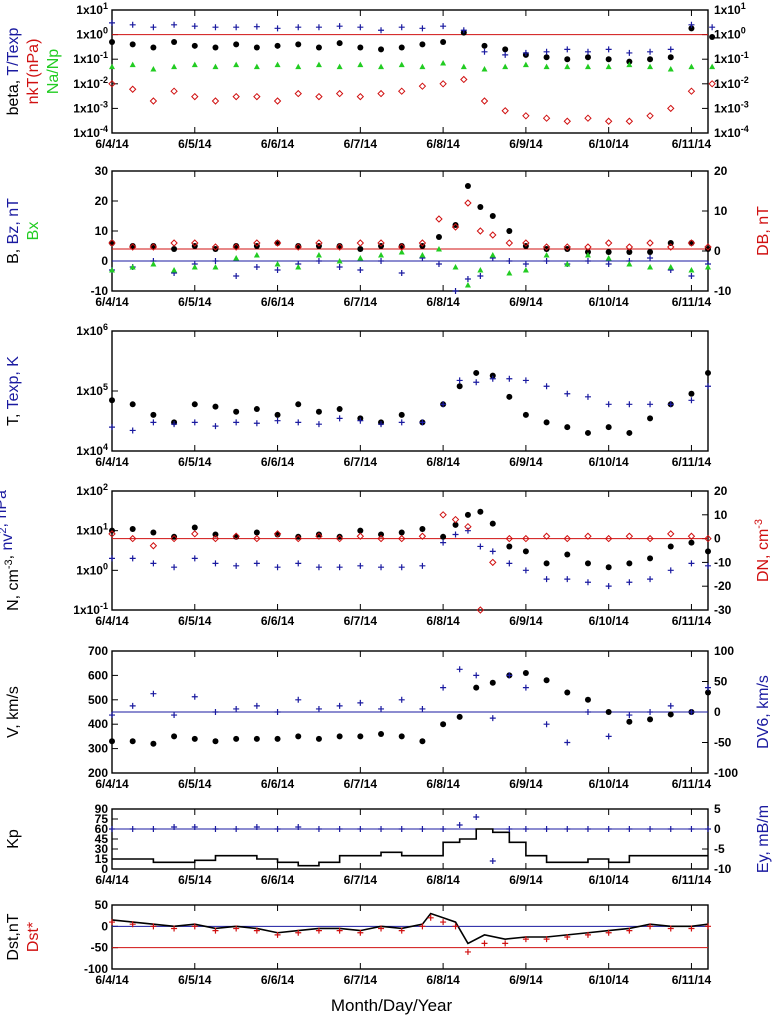  Describe the element at coordinates (195, 880) in the screenshot. I see `x-tick-label: 6/5/14` at that location.